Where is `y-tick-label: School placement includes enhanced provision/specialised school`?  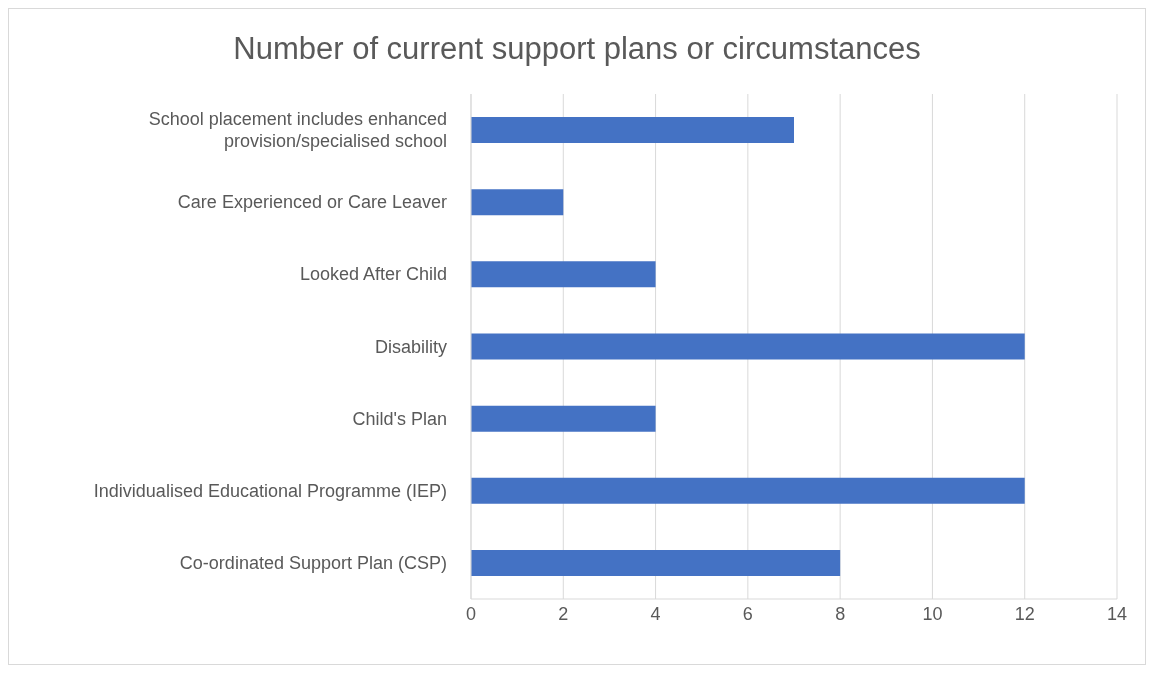 y-tick-label: School placement includes enhanced provision/specialised school is located at coordinates (297, 130).